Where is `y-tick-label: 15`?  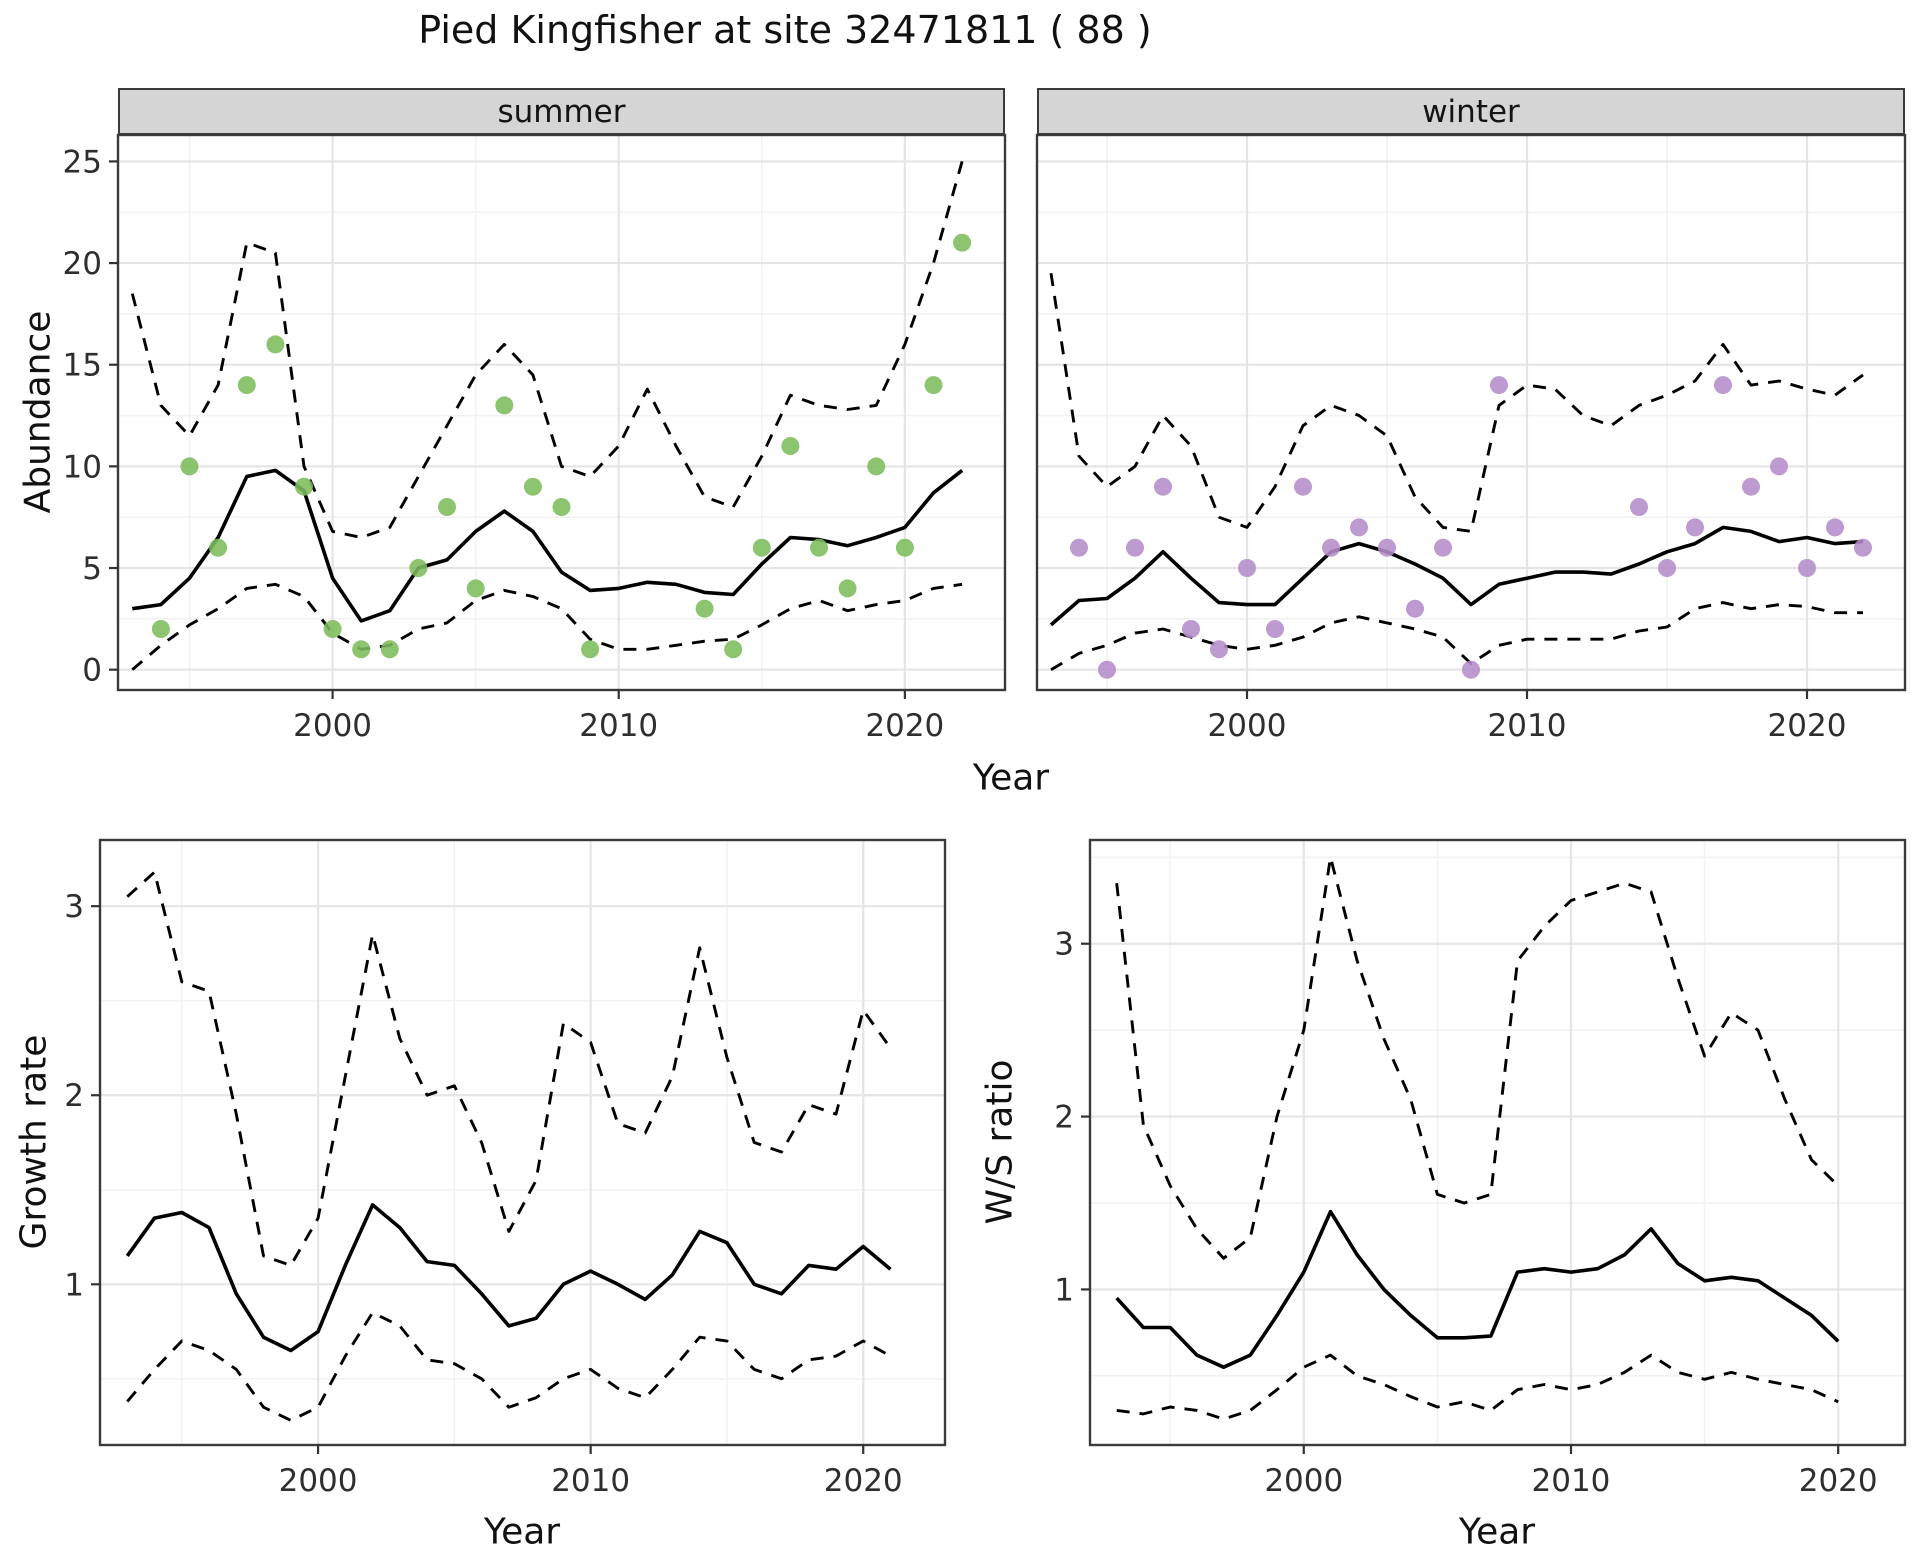
y-tick-label: 15 is located at coordinates (82, 366).